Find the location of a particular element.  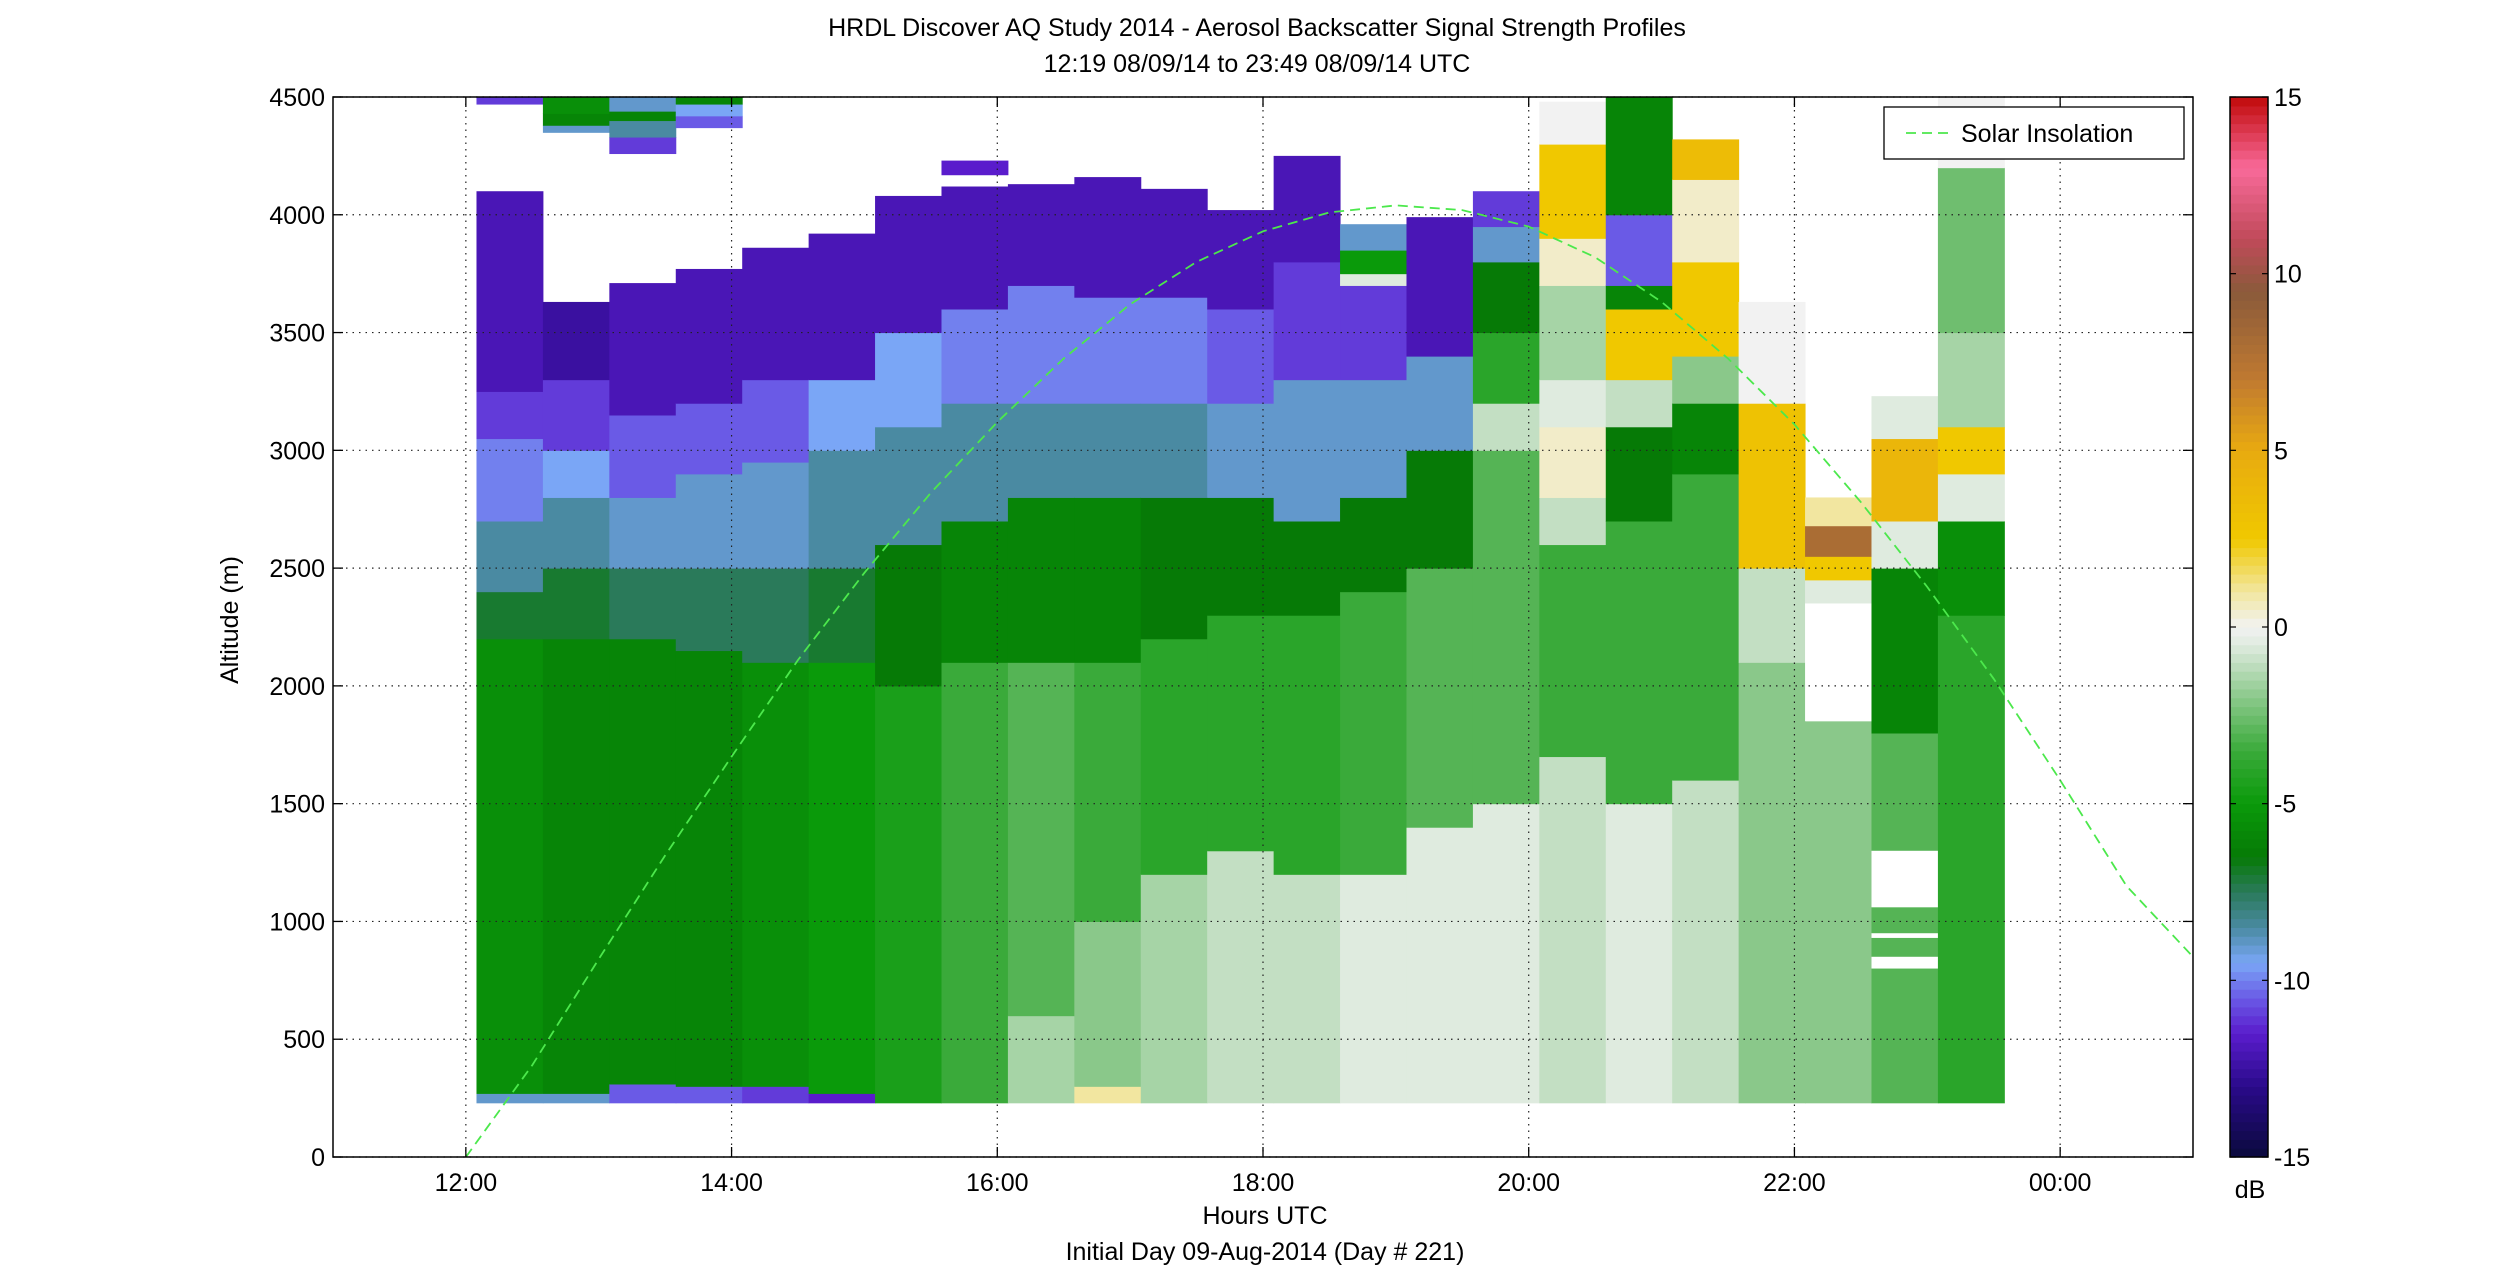

legend-label: Solar Insolation is located at coordinates (2047, 134).